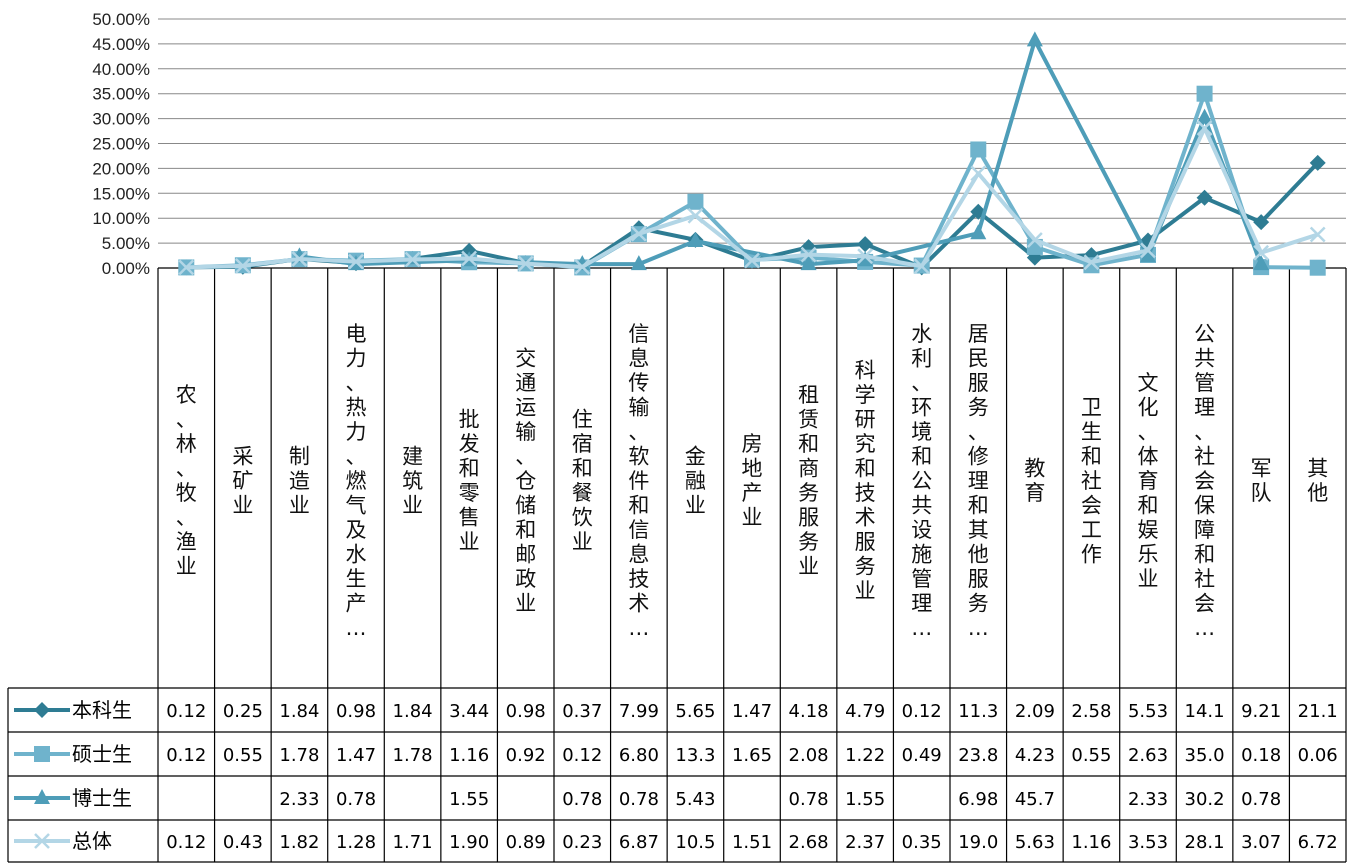  Describe the element at coordinates (865, 755) in the screenshot. I see `data-label: 1.22` at that location.